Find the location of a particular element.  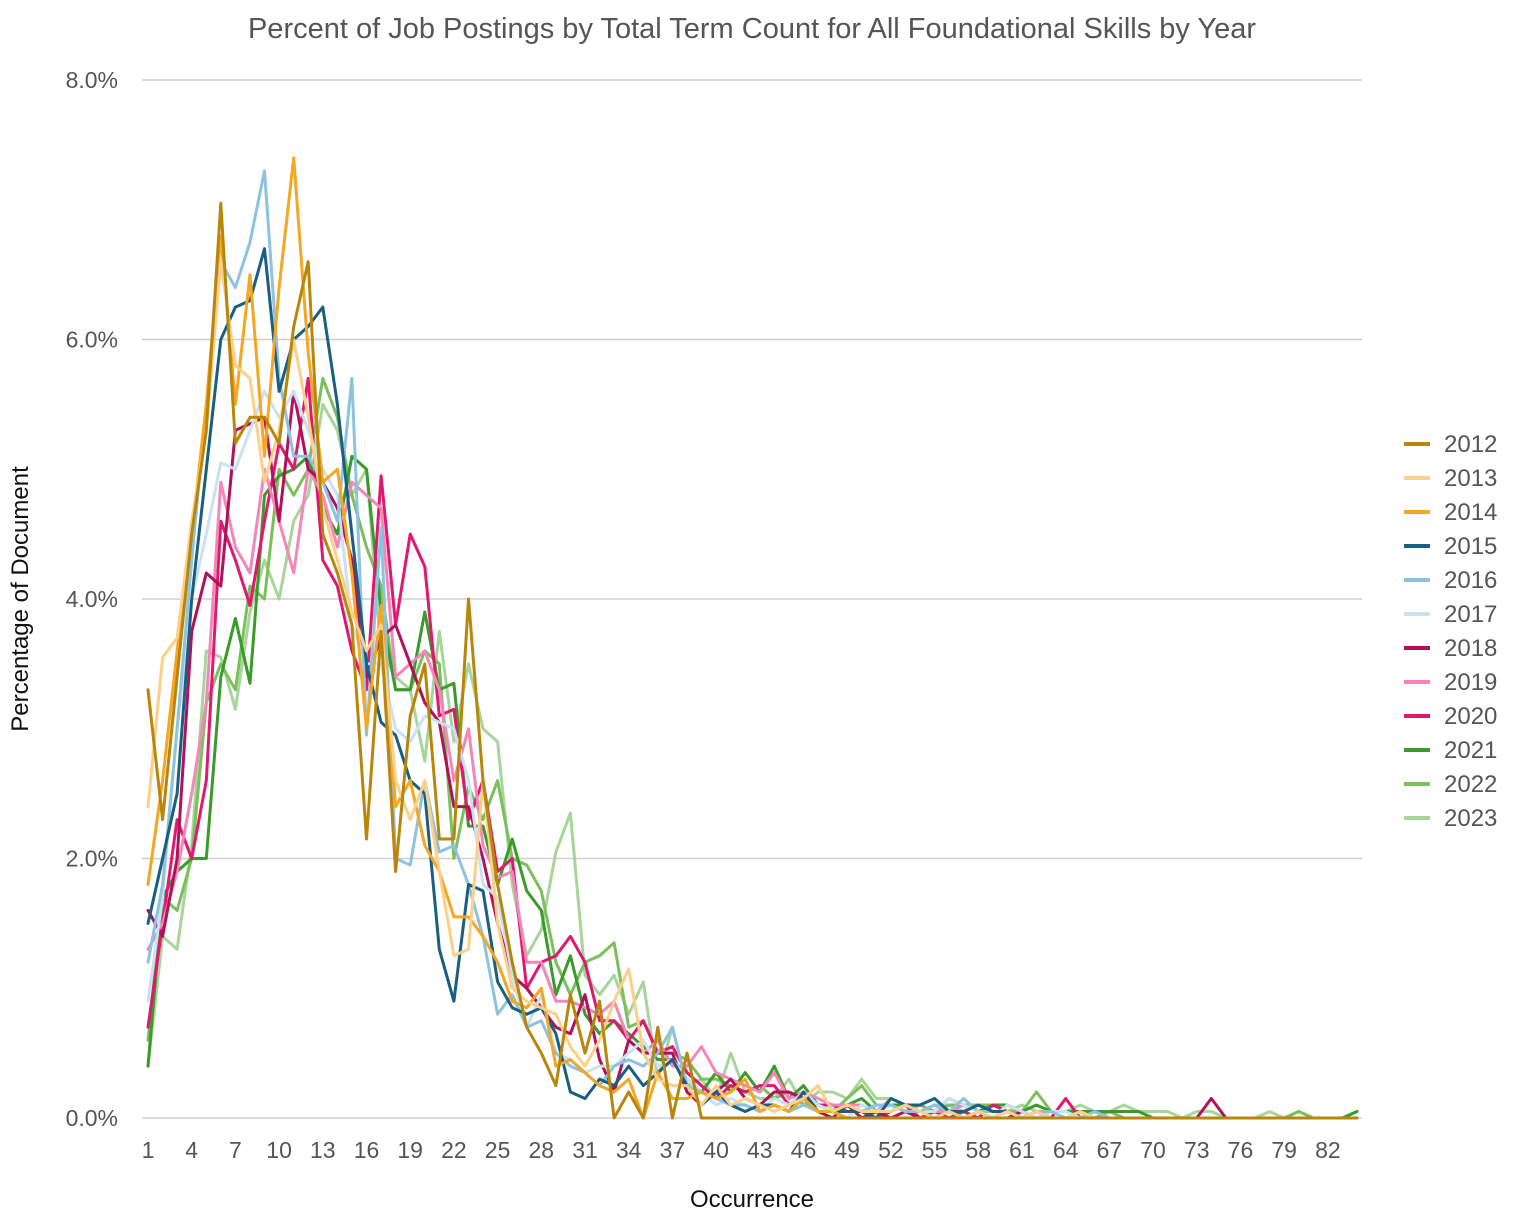

legend-label: 2014 is located at coordinates (1470, 512).